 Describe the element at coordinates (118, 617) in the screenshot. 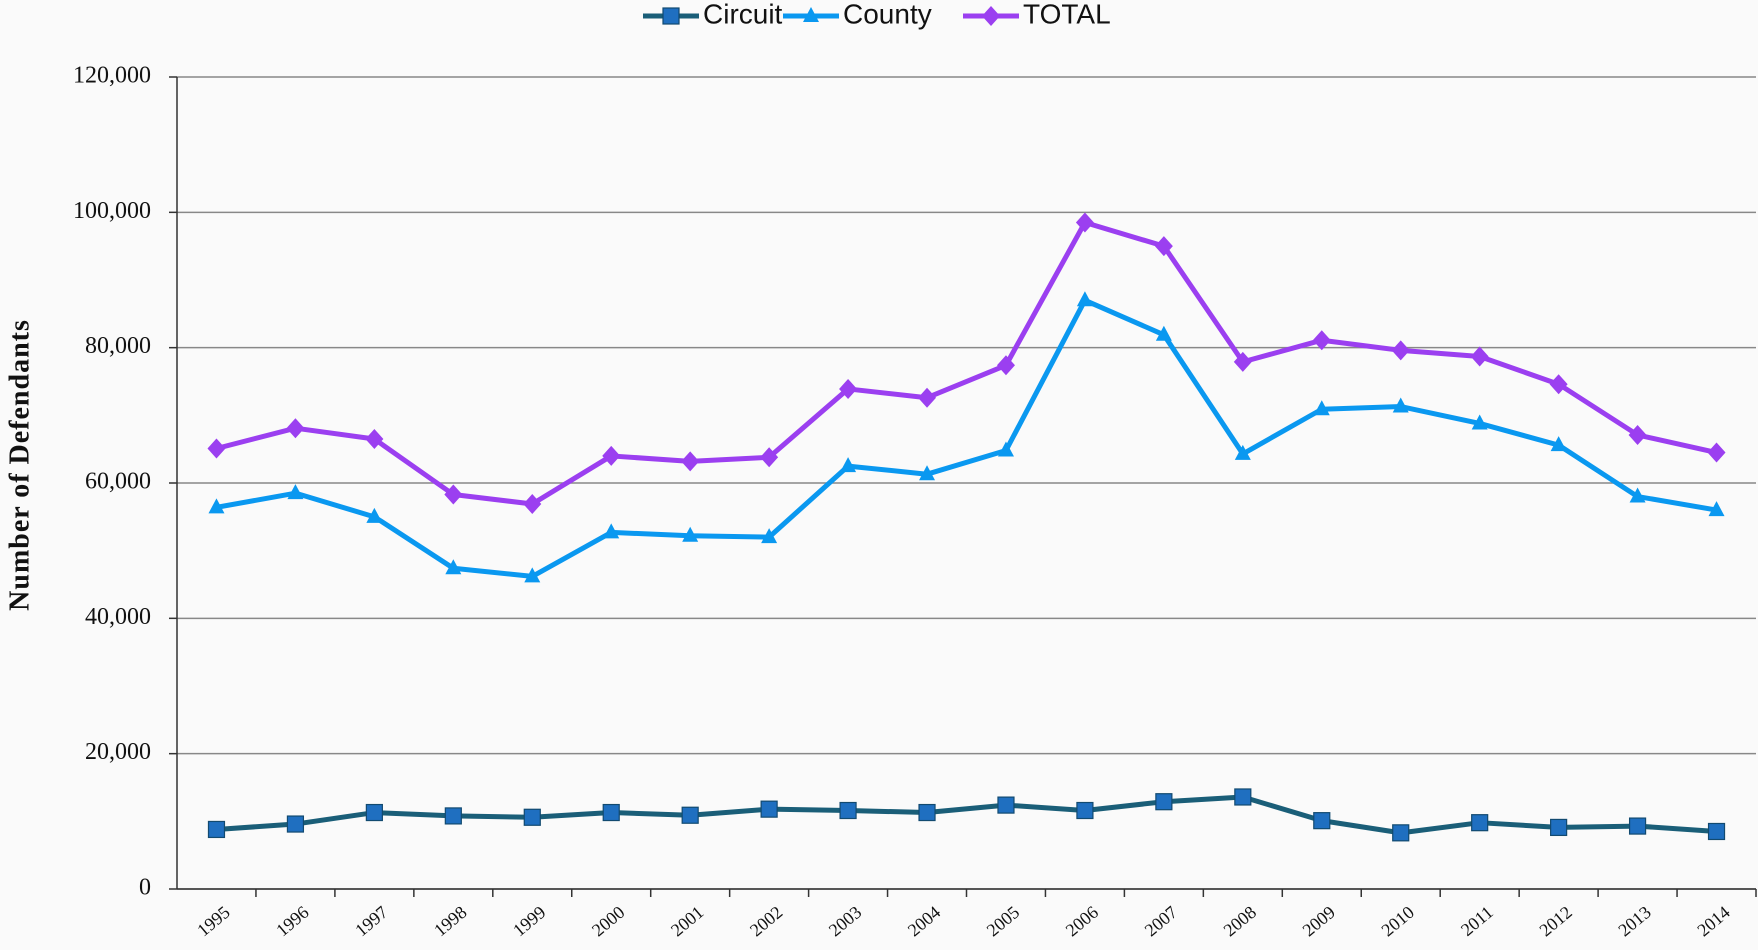

I see `y-tick-label: 40,000` at that location.